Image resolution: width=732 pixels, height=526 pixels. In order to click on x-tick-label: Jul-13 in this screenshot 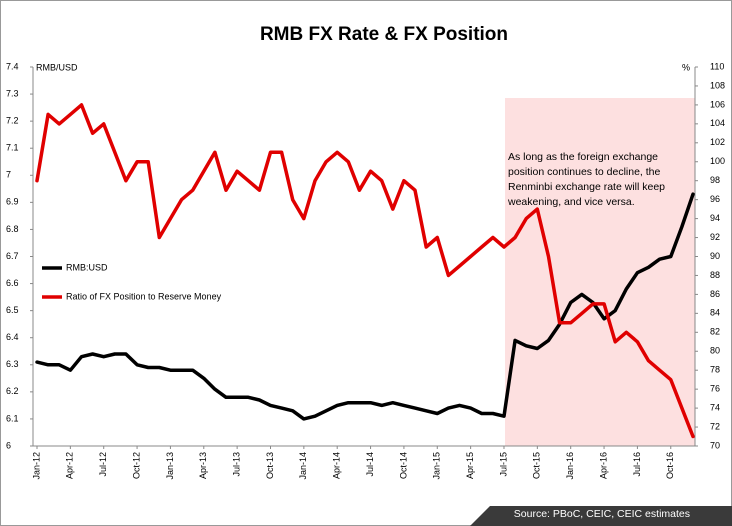, I will do `click(237, 464)`.